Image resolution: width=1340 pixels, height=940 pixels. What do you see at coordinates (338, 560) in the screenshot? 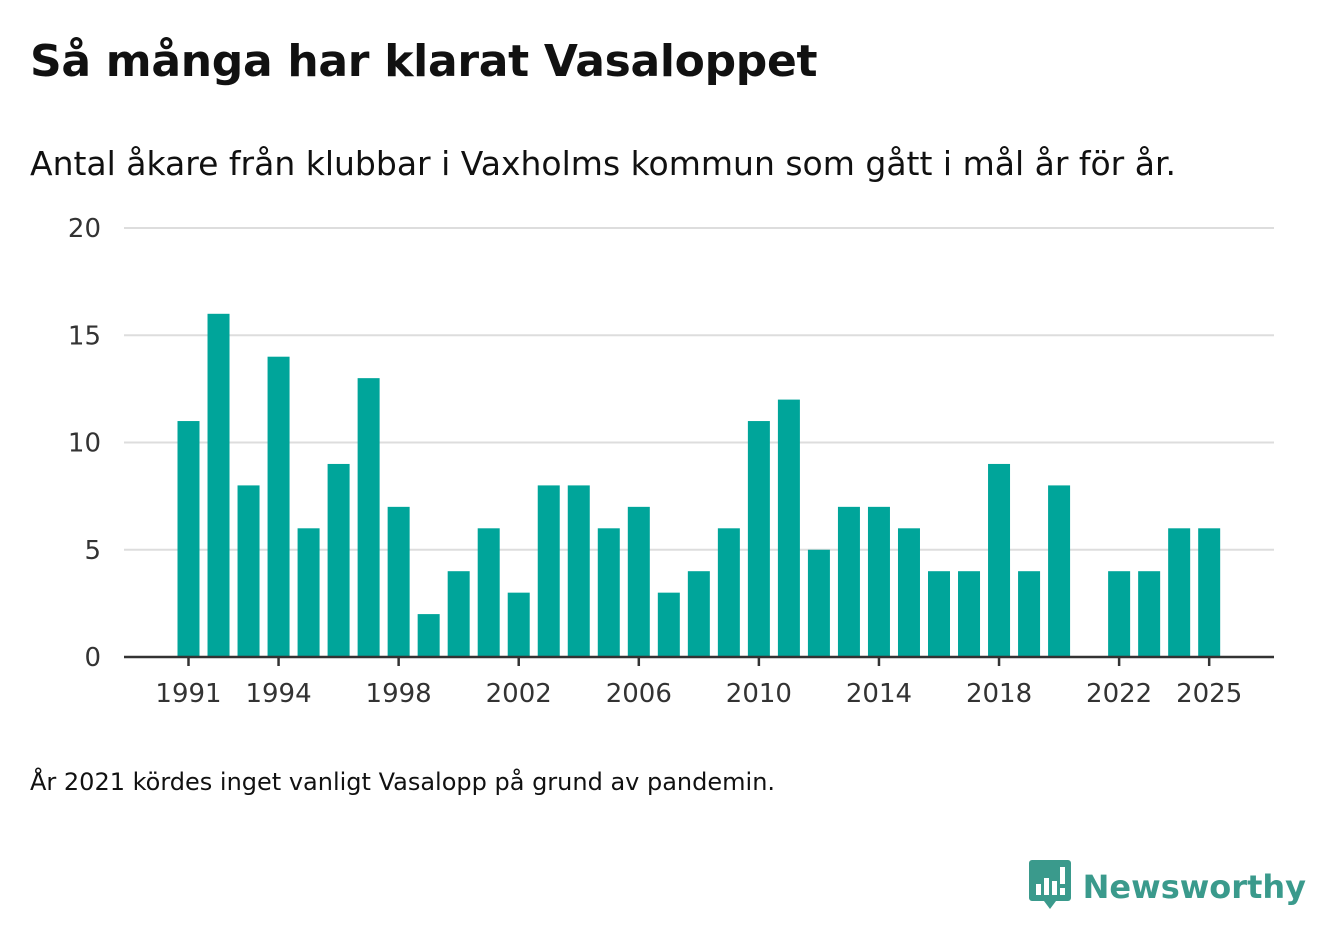
I see `bar-1996` at bounding box center [338, 560].